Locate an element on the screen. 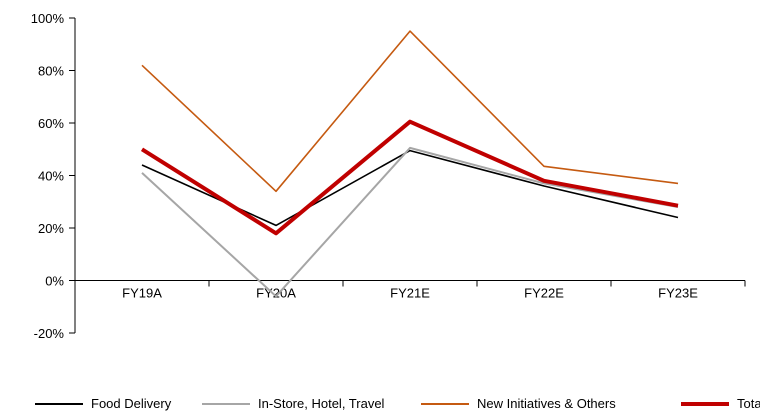 The image size is (760, 415). y-tick-label: 100% is located at coordinates (48, 18).